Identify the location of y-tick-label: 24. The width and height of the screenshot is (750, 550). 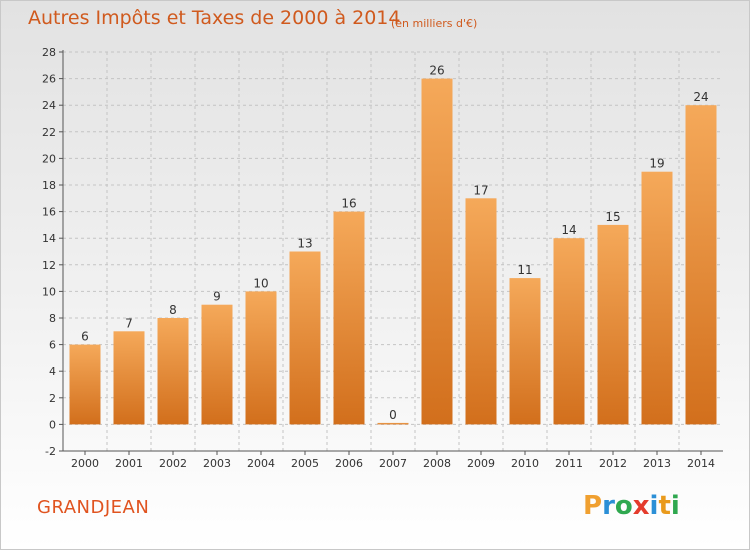
(49, 105).